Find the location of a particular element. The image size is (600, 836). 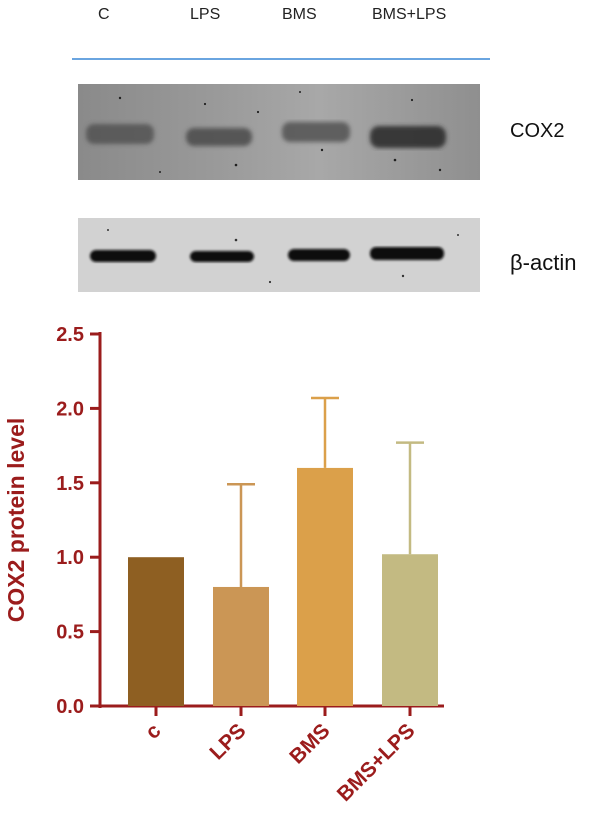

actin-band-bms-lps is located at coordinates (407, 253).